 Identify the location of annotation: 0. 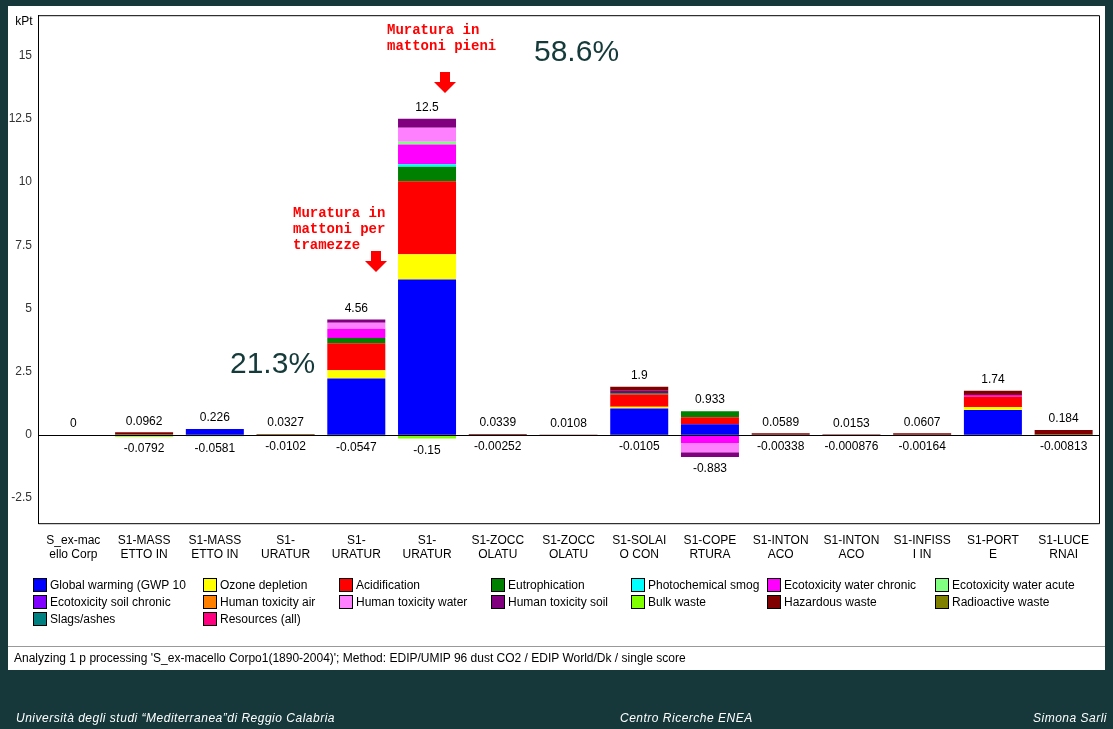
(74, 423).